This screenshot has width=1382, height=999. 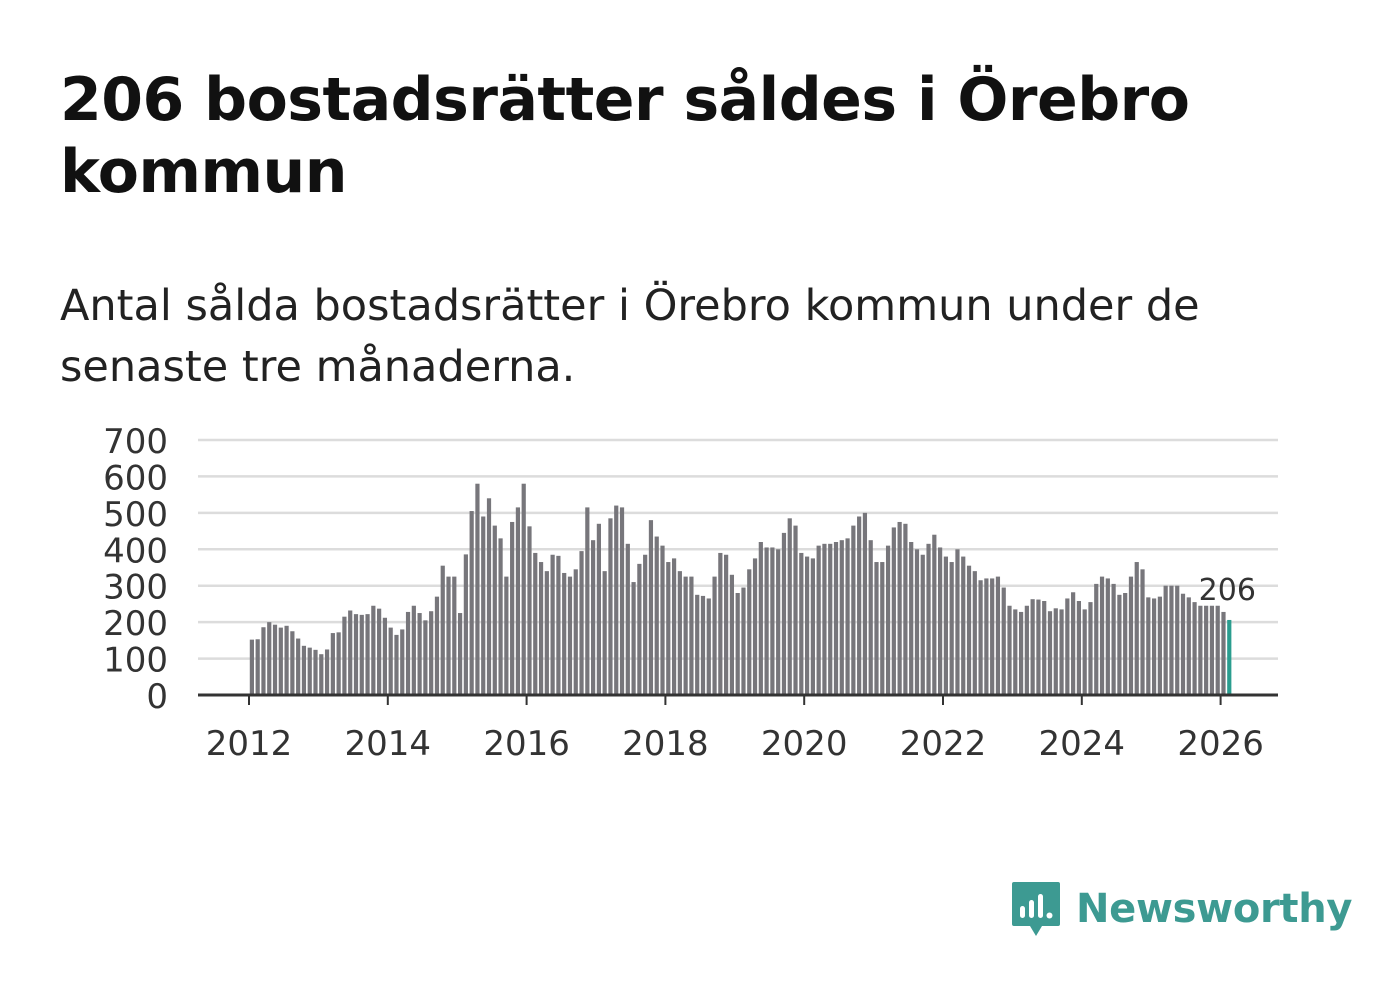 What do you see at coordinates (135, 661) in the screenshot?
I see `y-tick-label: 100` at bounding box center [135, 661].